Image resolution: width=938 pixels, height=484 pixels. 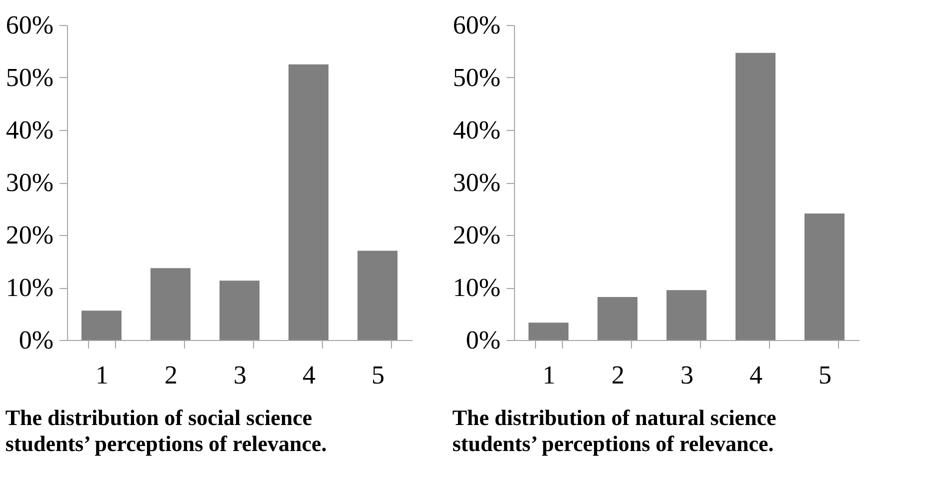 What do you see at coordinates (166, 430) in the screenshot?
I see `text: The distribution of social science students’ perceptions of relevance.` at bounding box center [166, 430].